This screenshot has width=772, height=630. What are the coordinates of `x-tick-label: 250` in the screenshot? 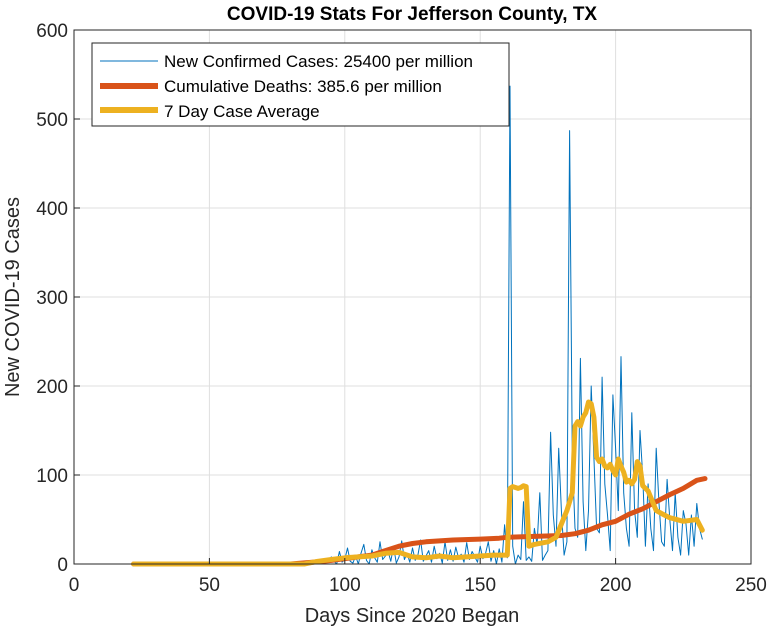 It's located at (751, 585).